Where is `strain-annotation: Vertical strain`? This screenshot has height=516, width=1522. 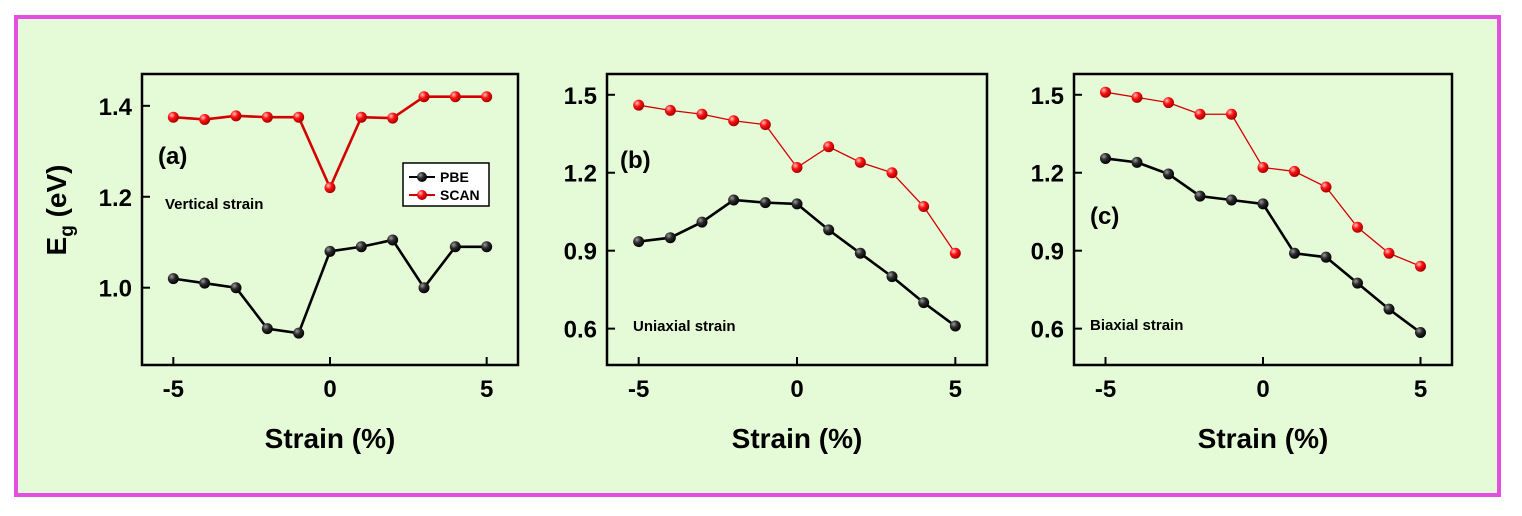
strain-annotation: Vertical strain is located at coordinates (214, 204).